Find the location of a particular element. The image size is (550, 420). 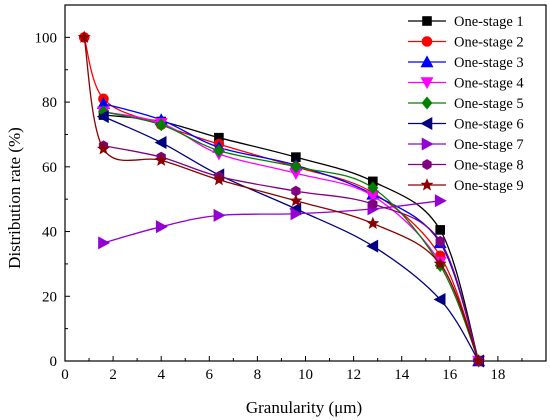

legend-label: One-stage 3 is located at coordinates (489, 63).